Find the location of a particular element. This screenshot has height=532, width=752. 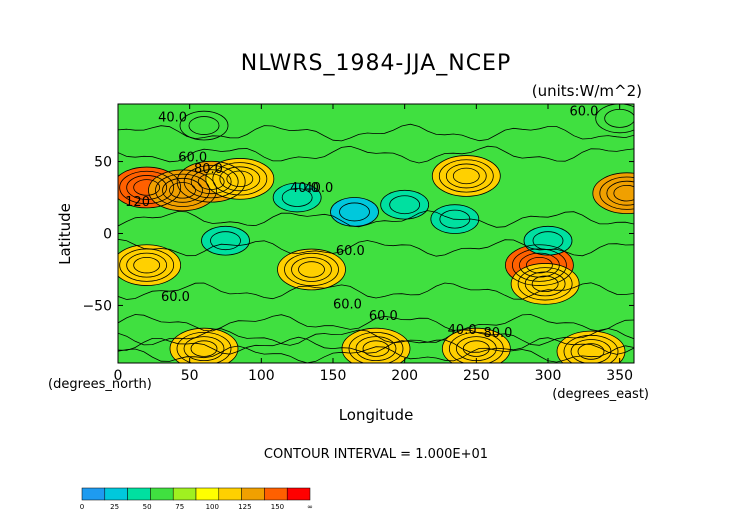

colorbar-tick-label: 100 is located at coordinates (212, 507).